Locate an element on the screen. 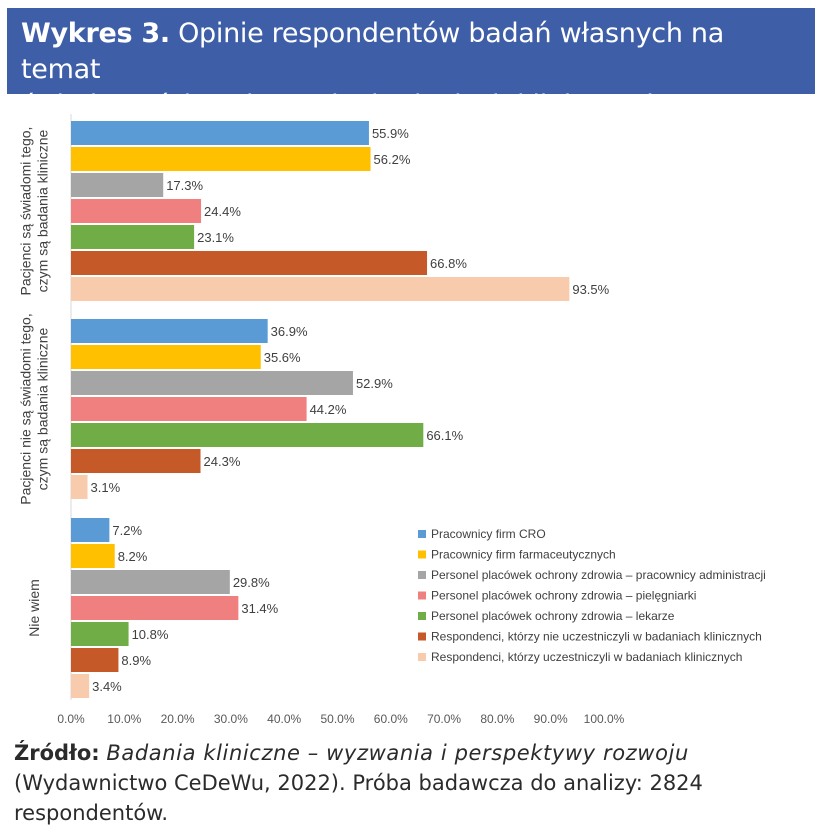 Image resolution: width=824 pixels, height=836 pixels. data-label: 55.9% is located at coordinates (390, 133).